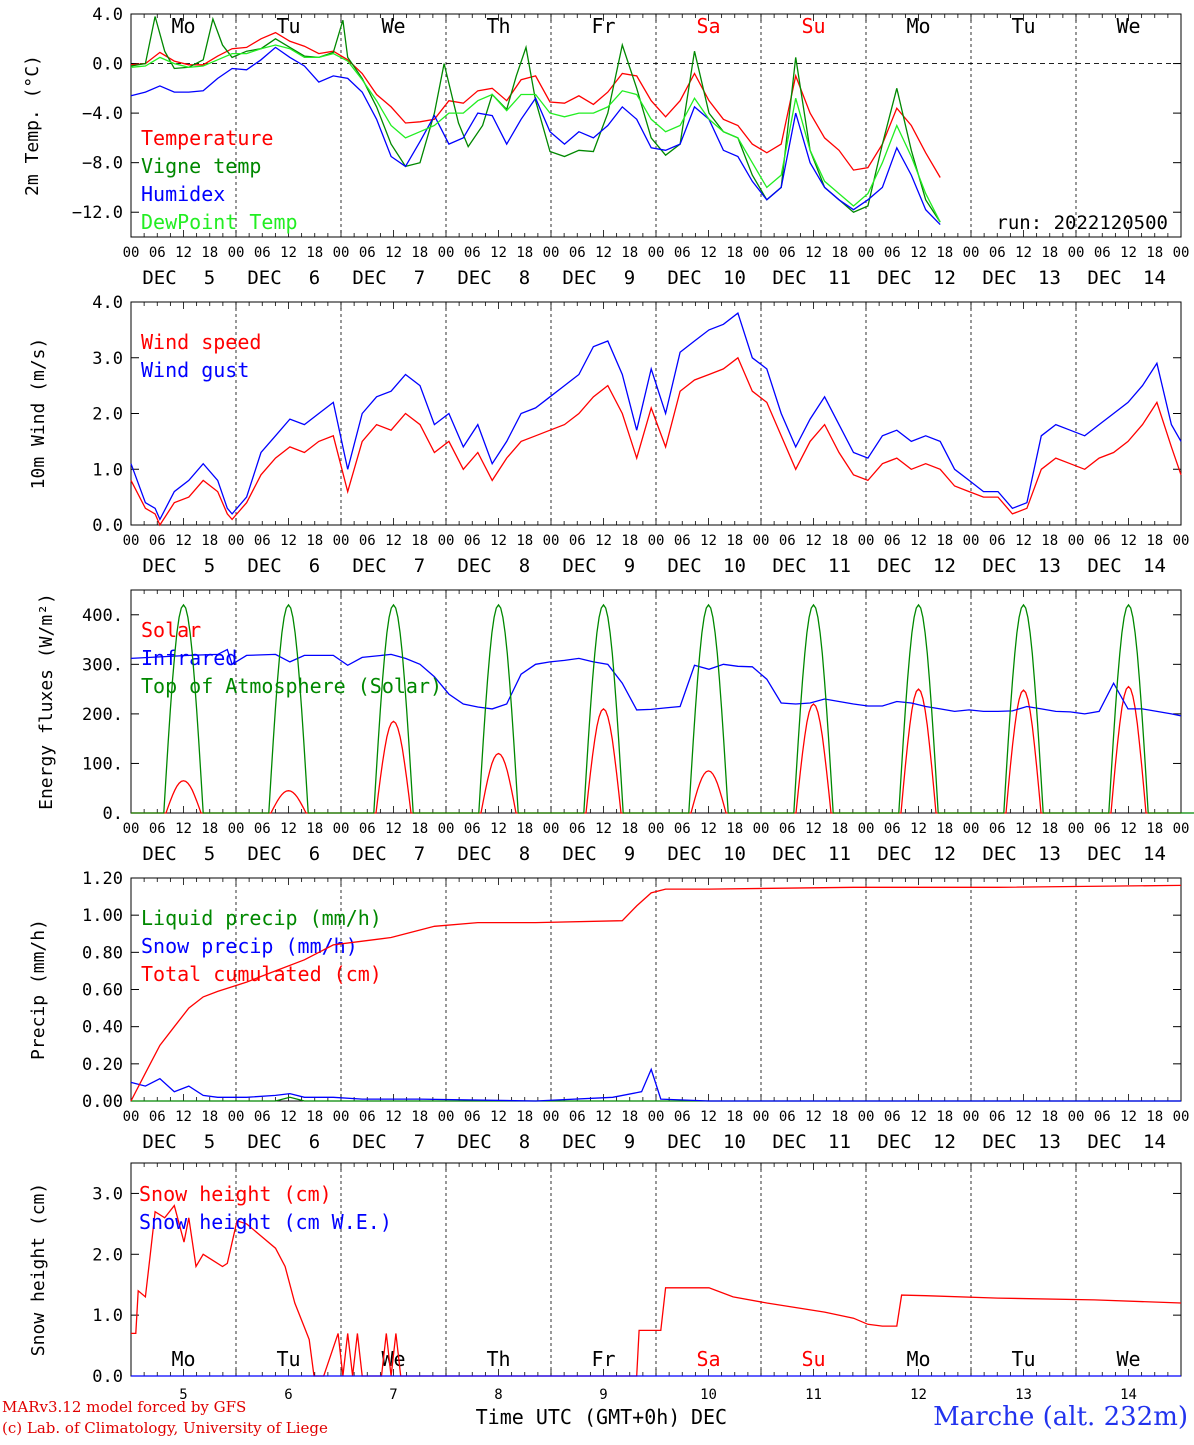 This screenshot has height=1445, width=1194. What do you see at coordinates (656, 1290) in the screenshot?
I see `series-line-snow-height-cm-` at bounding box center [656, 1290].